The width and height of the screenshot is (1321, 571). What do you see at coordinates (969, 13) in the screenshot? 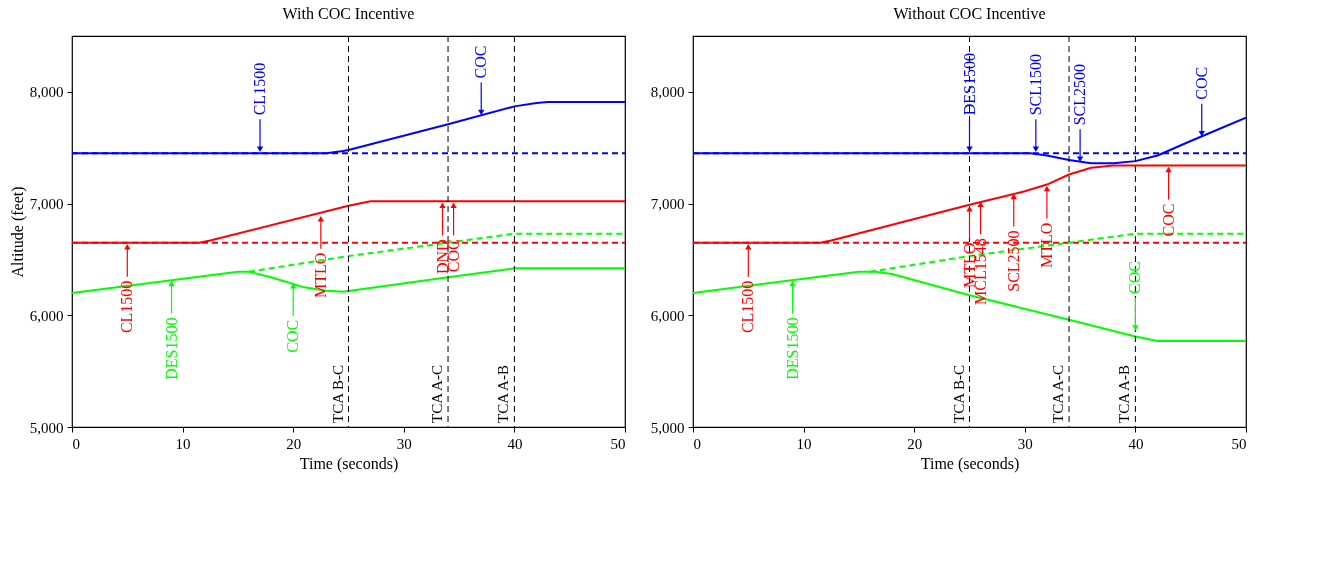
I see `chart-title: Without COC Incentive` at bounding box center [969, 13].